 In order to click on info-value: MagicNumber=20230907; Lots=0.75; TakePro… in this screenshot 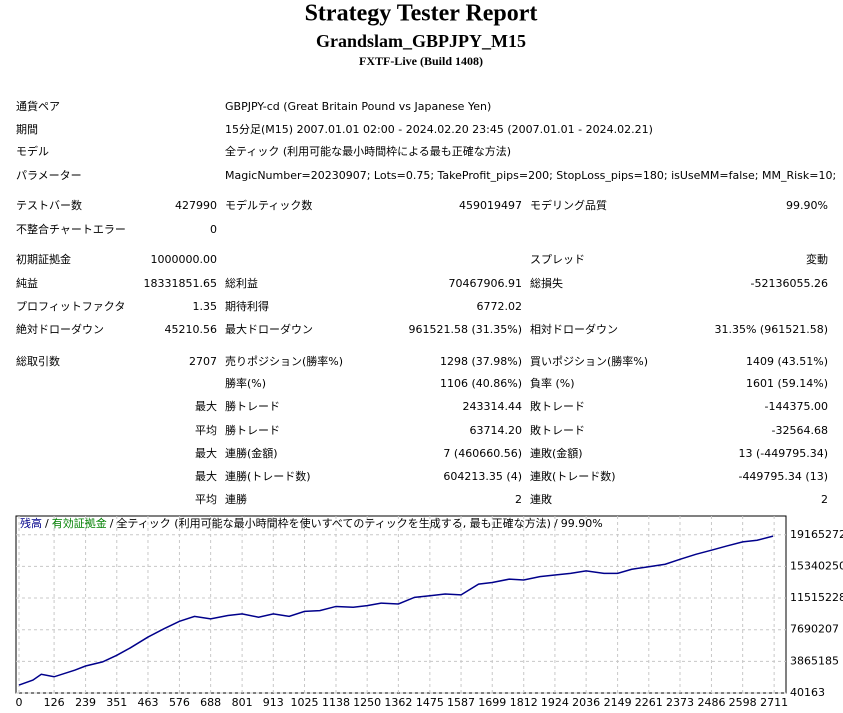, I will do `click(530, 175)`.